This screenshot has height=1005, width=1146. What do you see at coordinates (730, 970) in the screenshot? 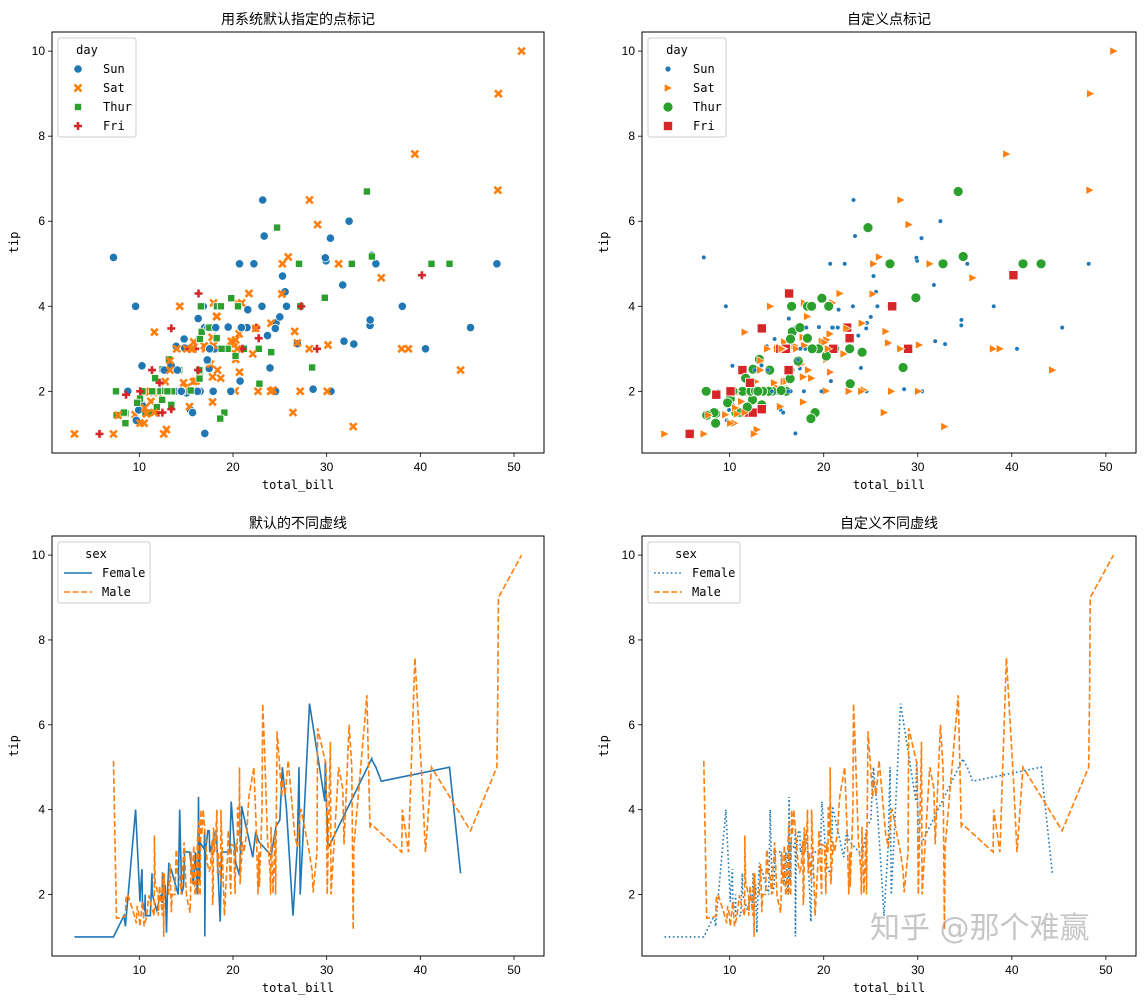
I see `x-tick-label: 10` at bounding box center [730, 970].